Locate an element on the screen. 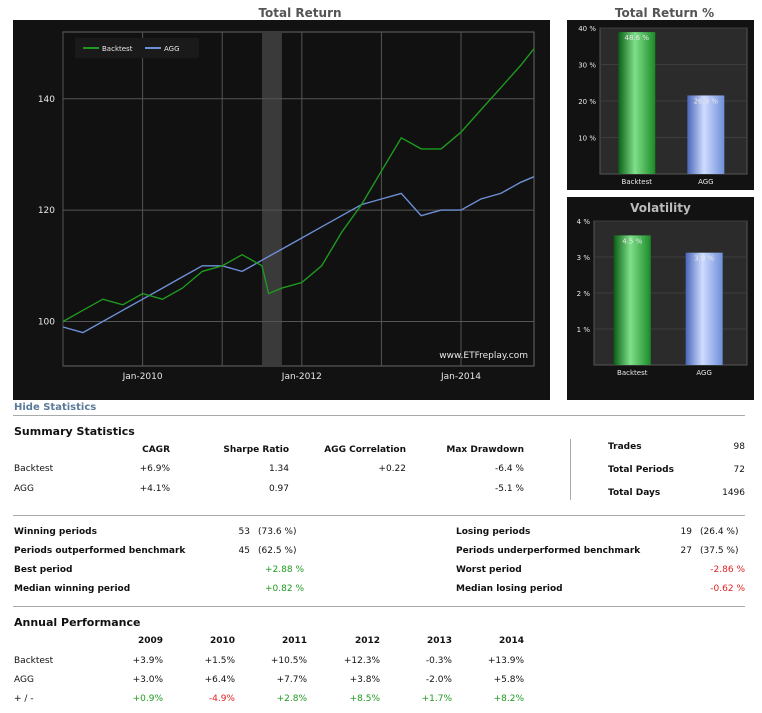  annual-cell: +1.5% is located at coordinates (219, 661).